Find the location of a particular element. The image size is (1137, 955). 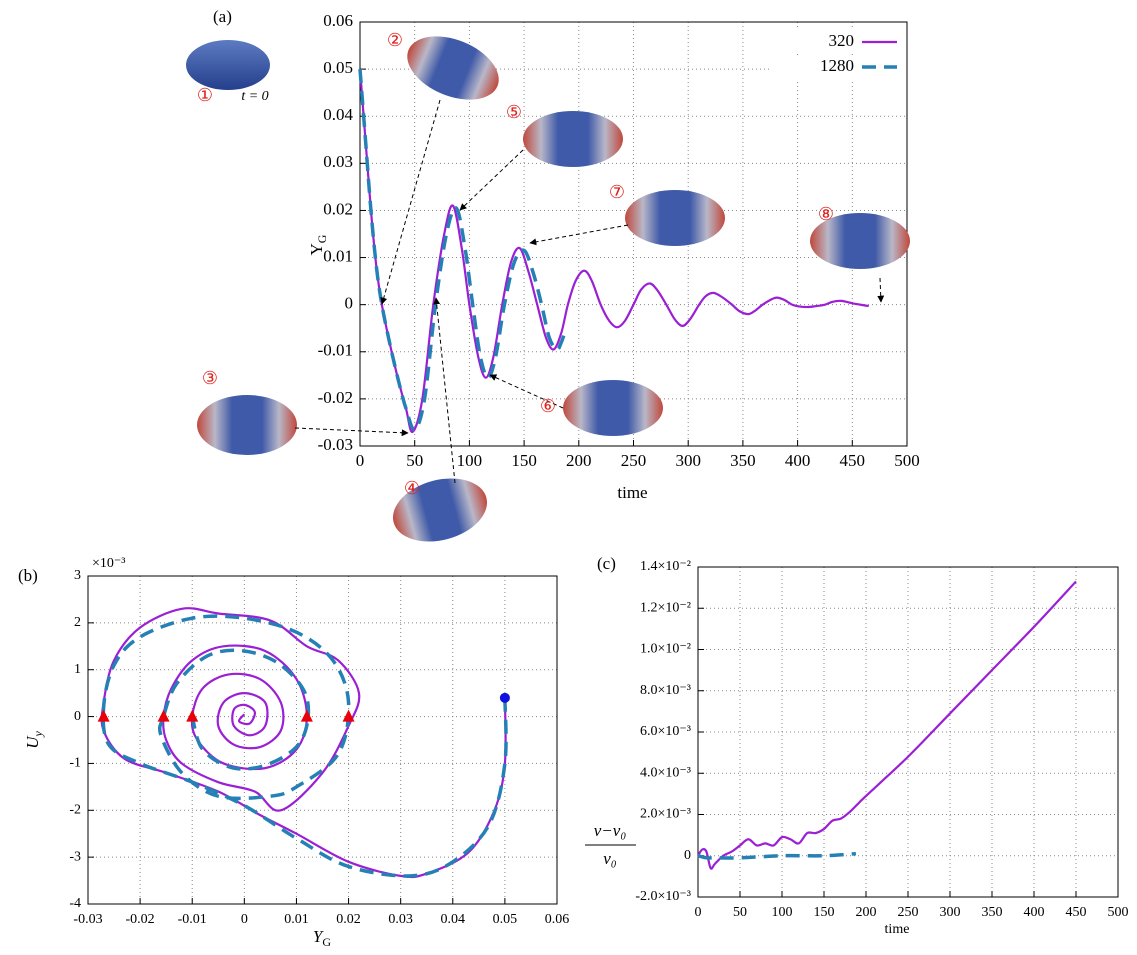

legend-label: 1280 is located at coordinates (837, 65).